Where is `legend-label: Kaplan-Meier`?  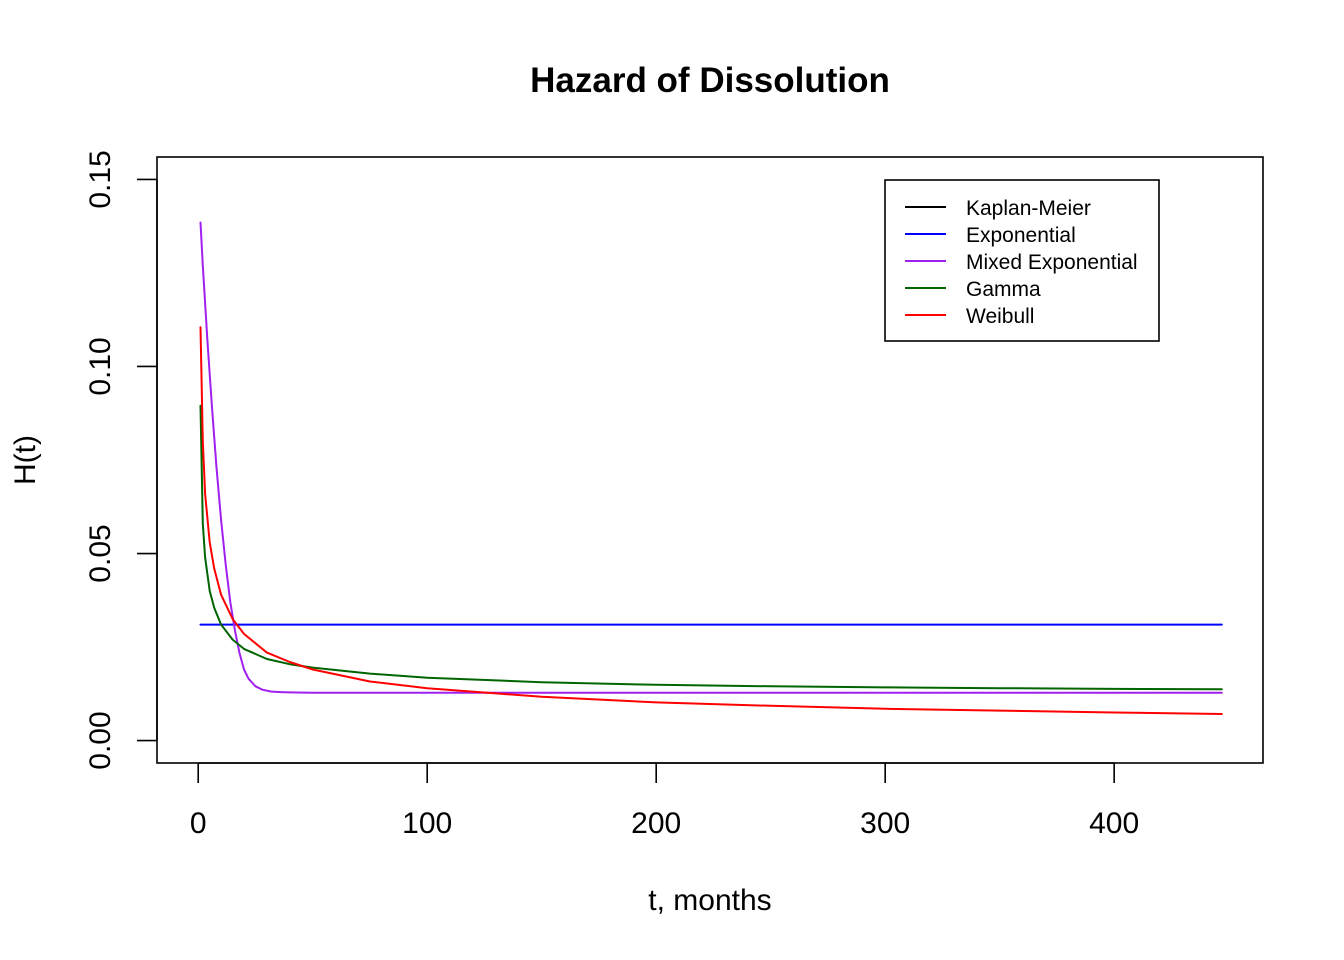 legend-label: Kaplan-Meier is located at coordinates (1028, 208).